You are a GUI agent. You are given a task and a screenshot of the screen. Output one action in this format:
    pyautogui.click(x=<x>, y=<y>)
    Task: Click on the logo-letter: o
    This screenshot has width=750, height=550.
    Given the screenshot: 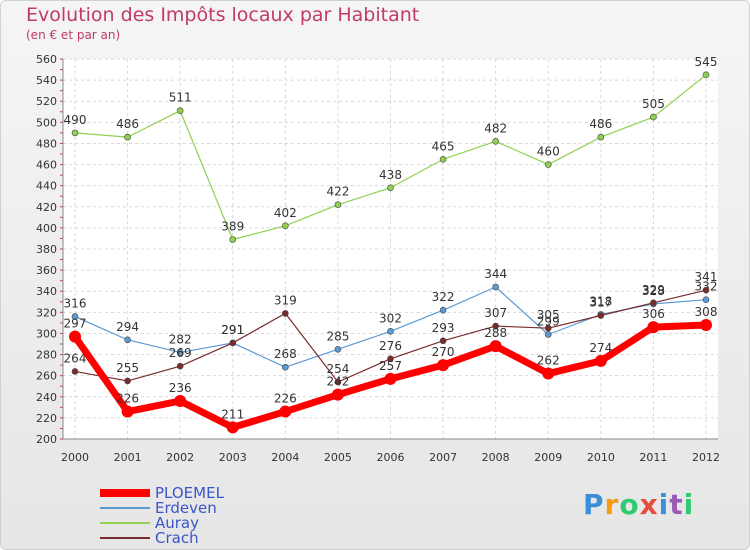 What is the action you would take?
    pyautogui.click(x=629, y=504)
    